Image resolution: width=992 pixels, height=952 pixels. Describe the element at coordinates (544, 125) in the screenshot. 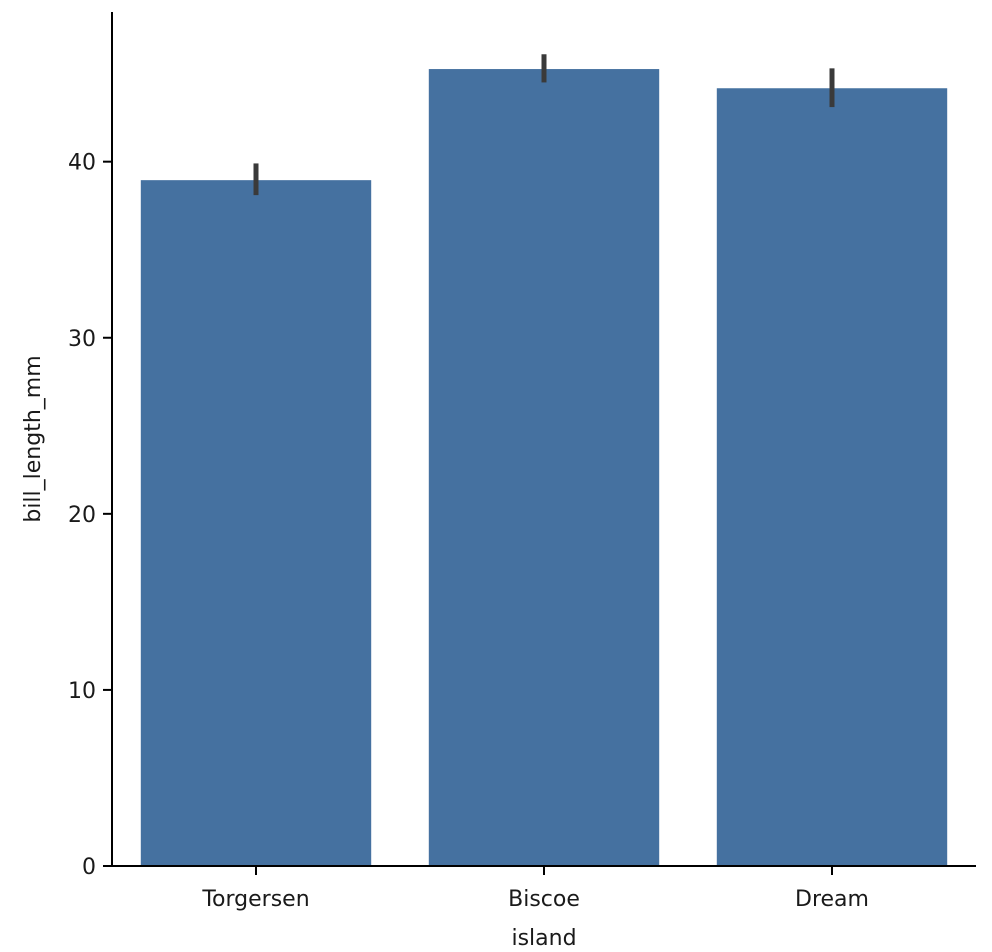

I see `errorbars-layer` at that location.